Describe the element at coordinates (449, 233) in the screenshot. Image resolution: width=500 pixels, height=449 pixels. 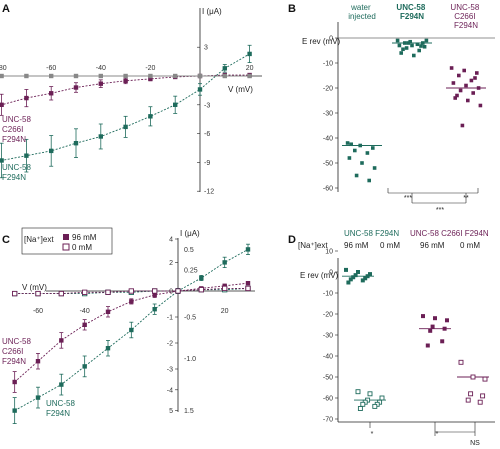
I see `panel-d-header-c266i: UNC-58 C266I F294N` at that location.